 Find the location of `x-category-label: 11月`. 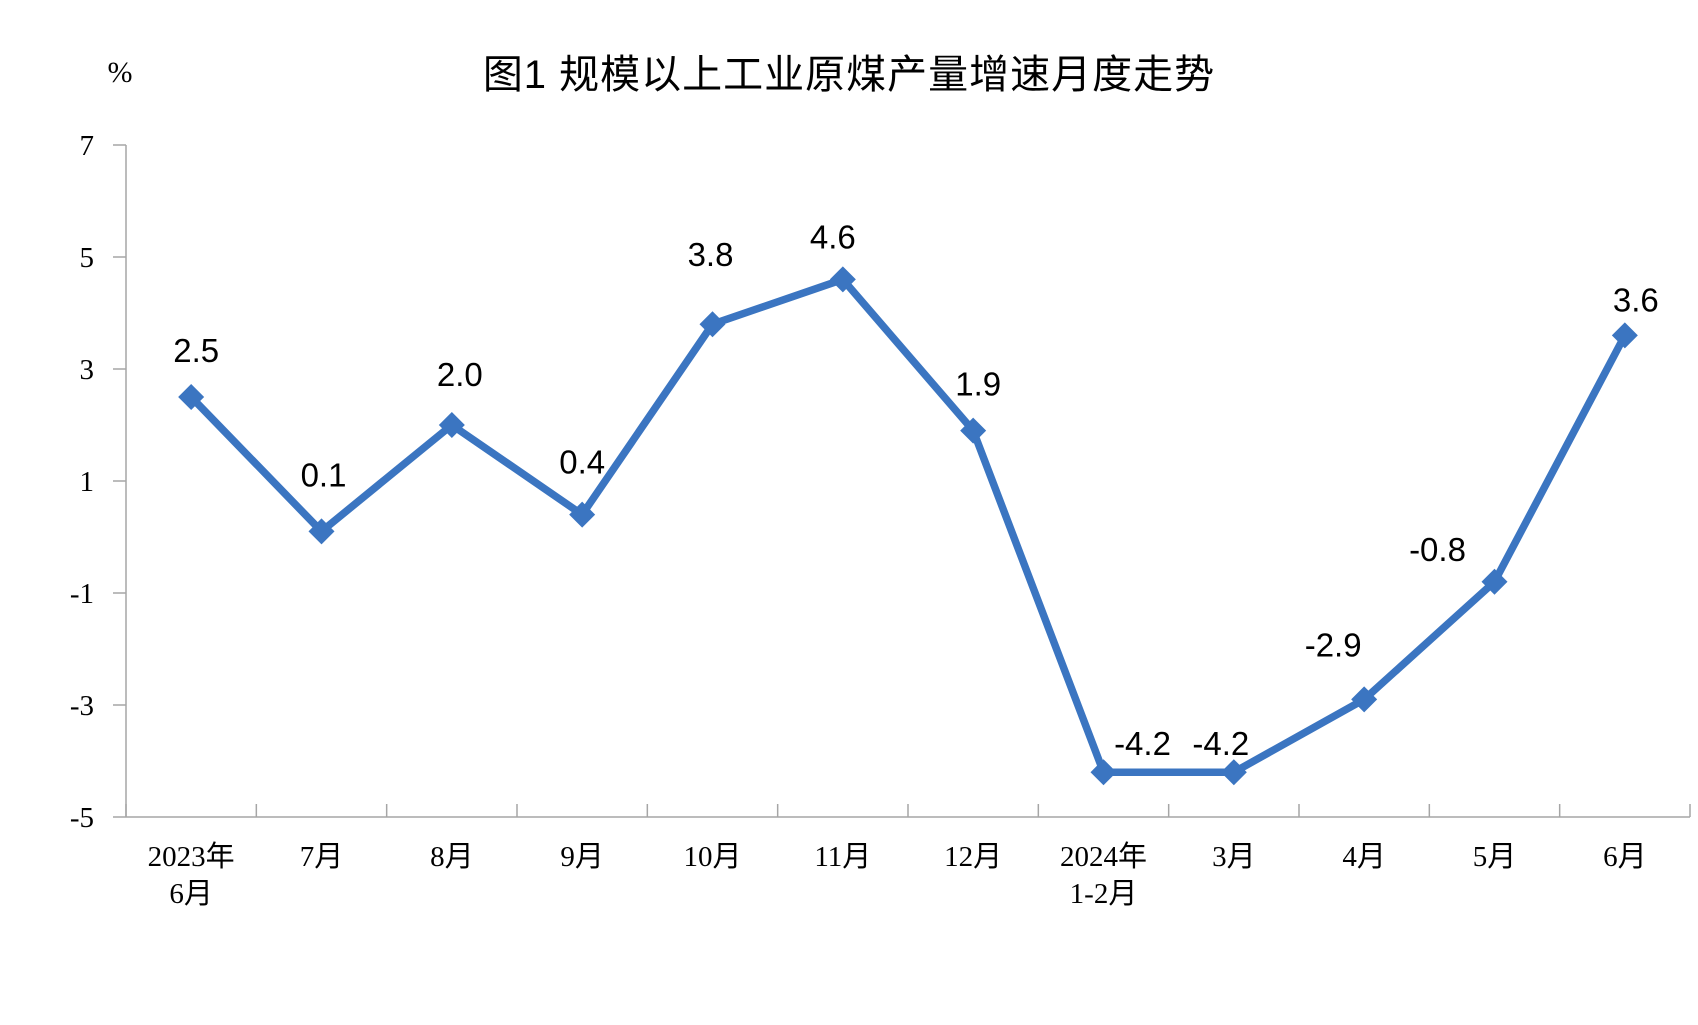

x-category-label: 11月 is located at coordinates (842, 857).